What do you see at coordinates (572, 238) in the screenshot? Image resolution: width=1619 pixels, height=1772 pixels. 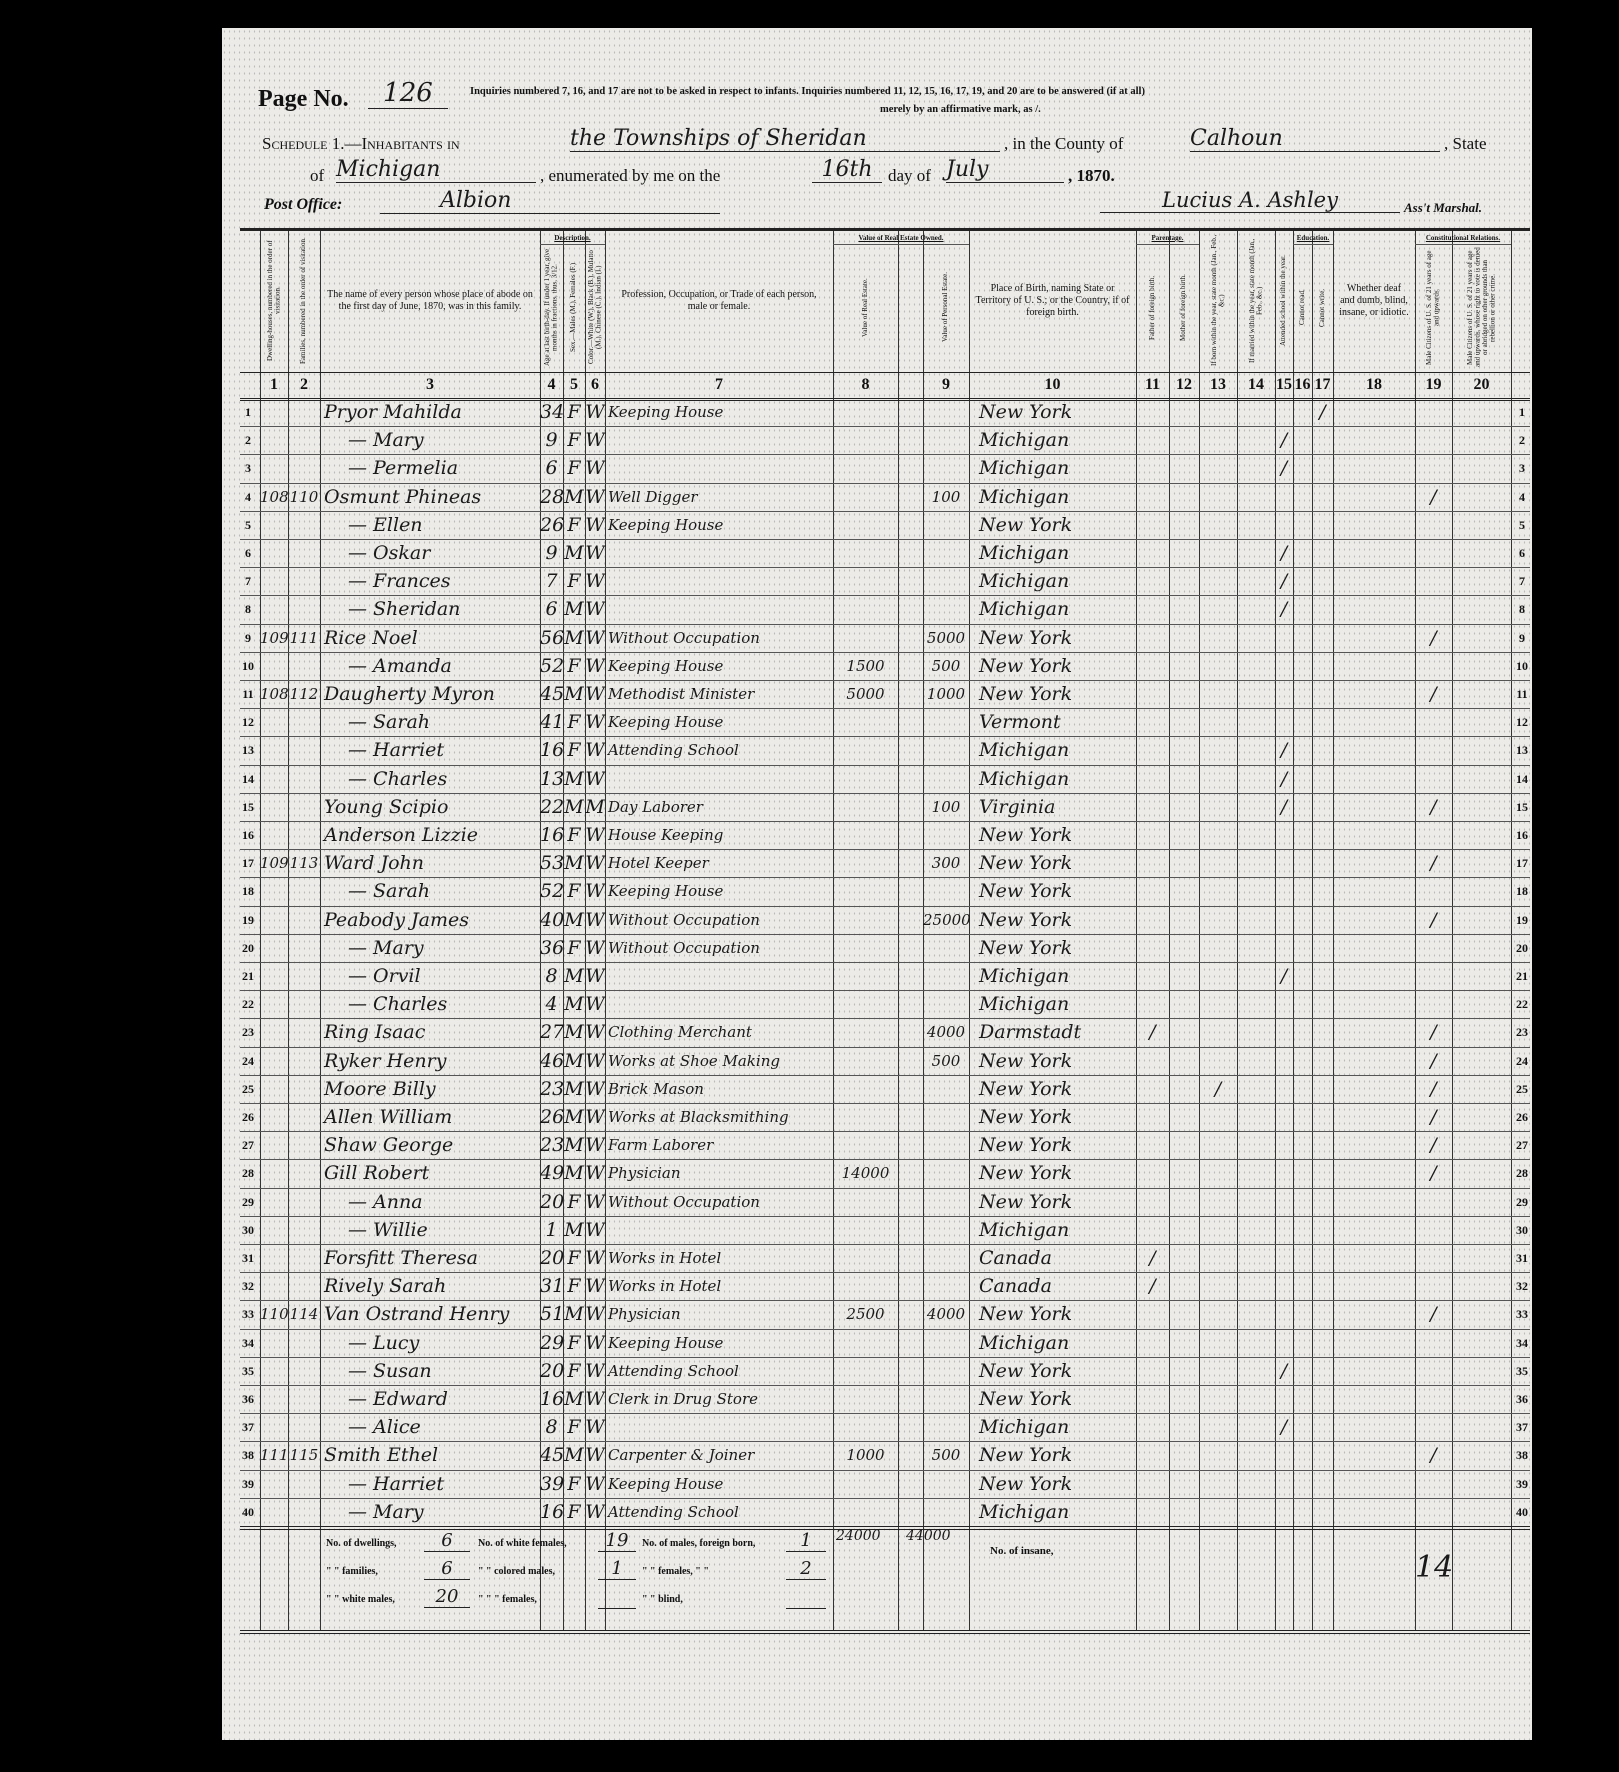 I see `description-group-header: Description.` at bounding box center [572, 238].